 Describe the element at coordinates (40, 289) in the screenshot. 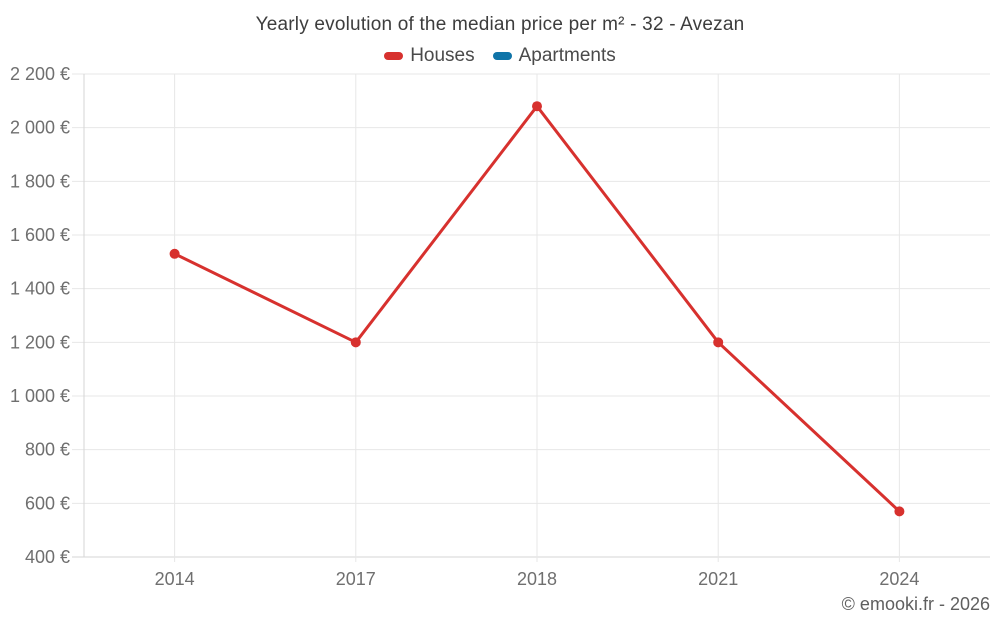

I see `y-tick-label: 1 400 €` at that location.